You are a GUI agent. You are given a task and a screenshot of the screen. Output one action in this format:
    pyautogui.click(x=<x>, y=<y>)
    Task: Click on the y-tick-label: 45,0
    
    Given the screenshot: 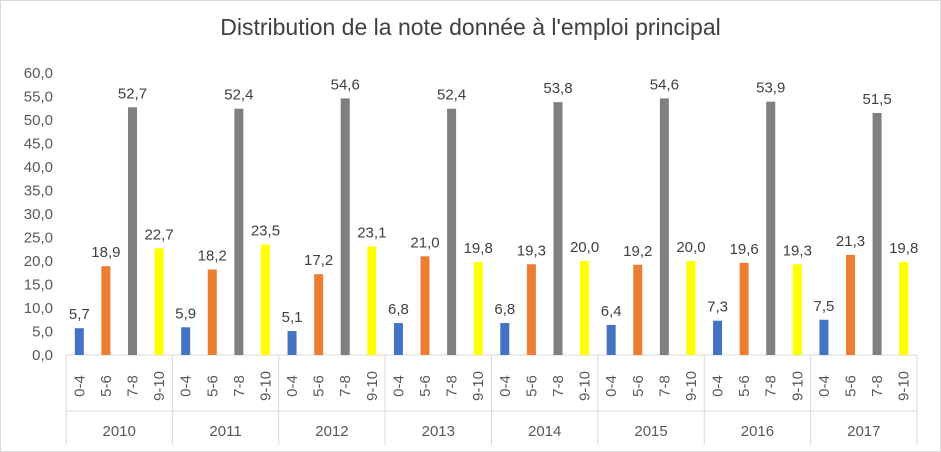 What is the action you would take?
    pyautogui.click(x=38, y=144)
    